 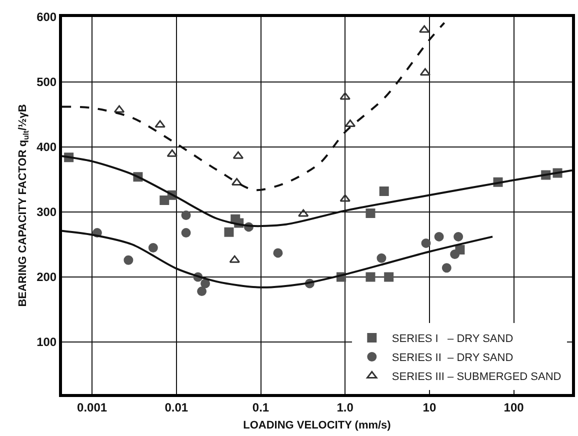 I want to click on legend-label: SERIES I – DRY SAND, so click(x=453, y=339).